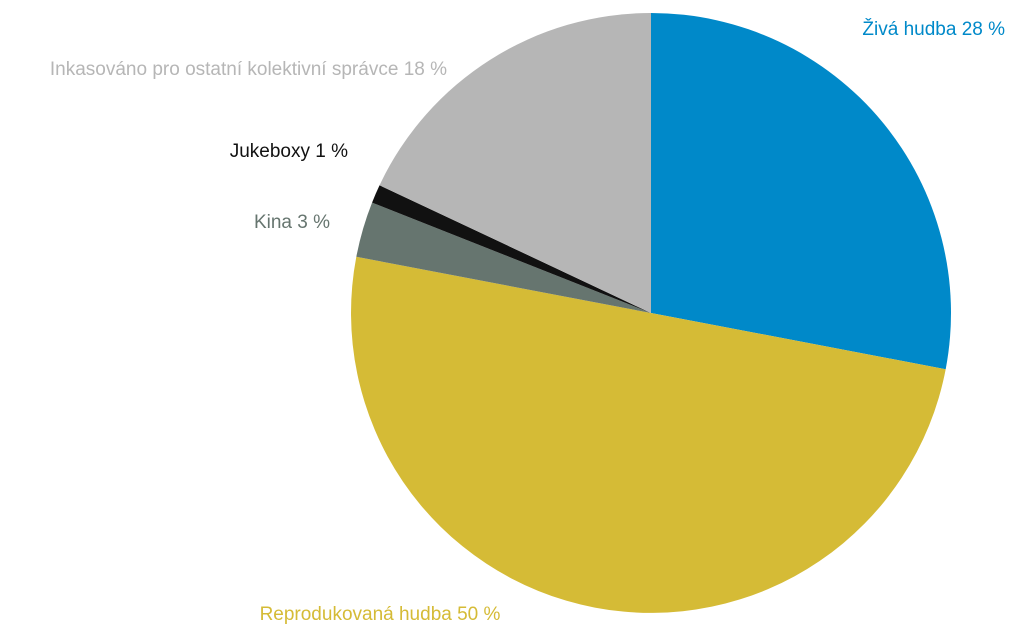  Describe the element at coordinates (273, 222) in the screenshot. I see `slice-name: Kina` at that location.